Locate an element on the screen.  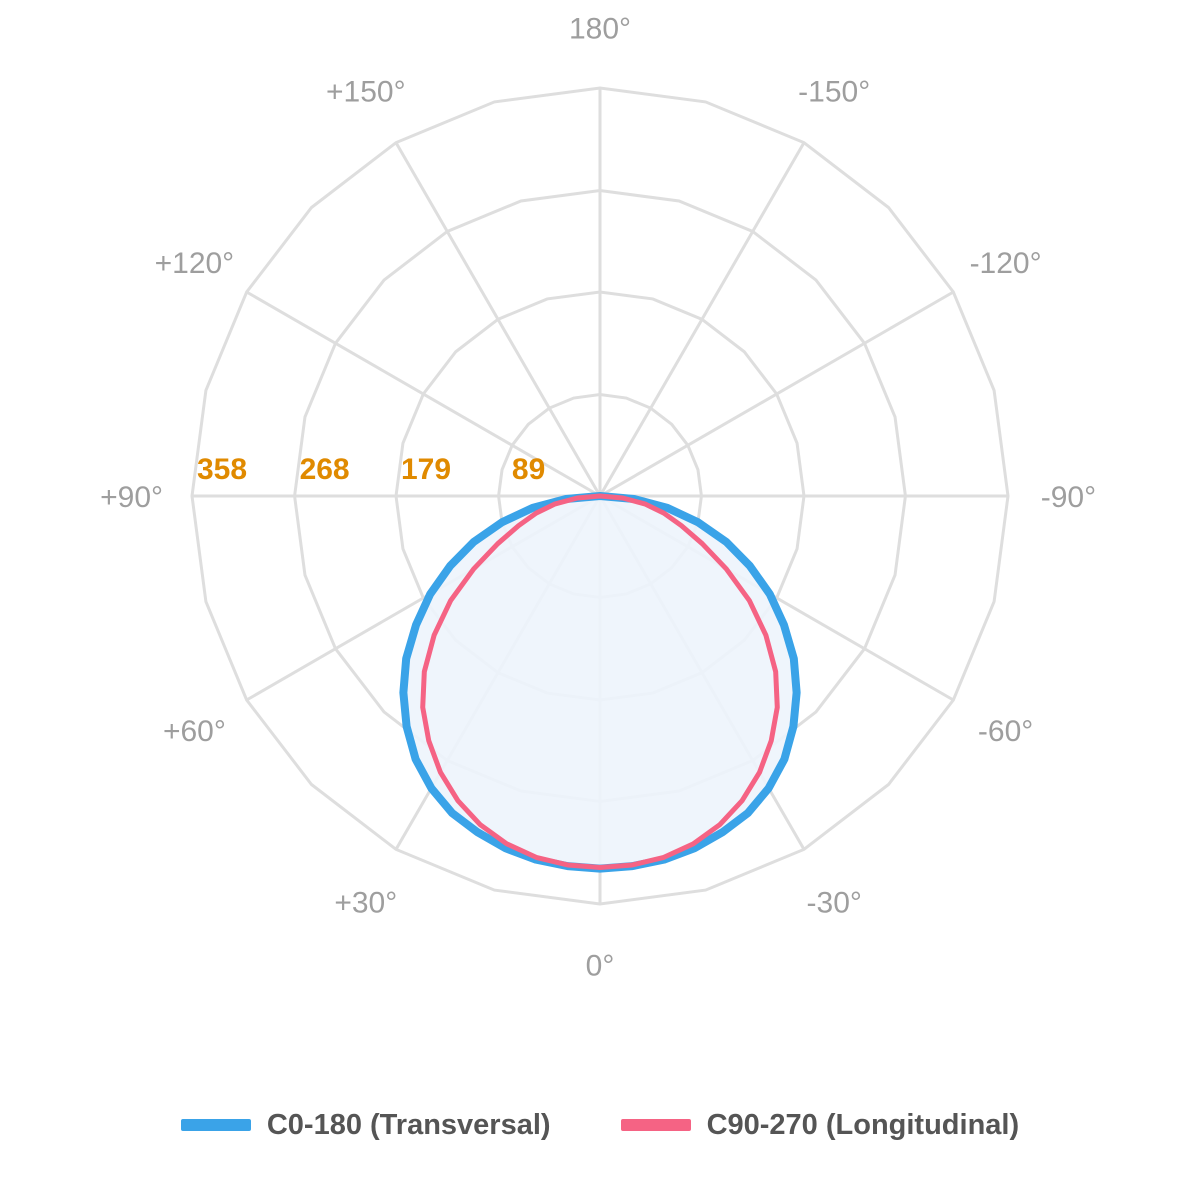
legend-swatch-transversal is located at coordinates (215, 1125).